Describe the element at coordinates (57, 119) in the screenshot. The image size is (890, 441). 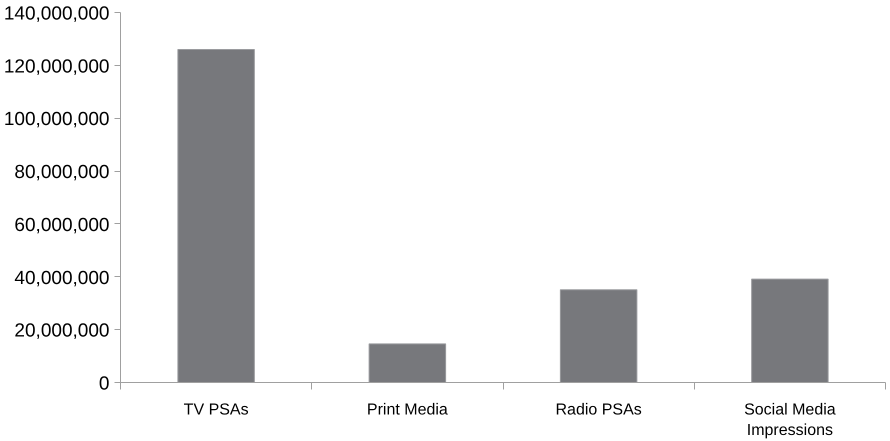
I see `y-tick-label: 100,000,000` at that location.